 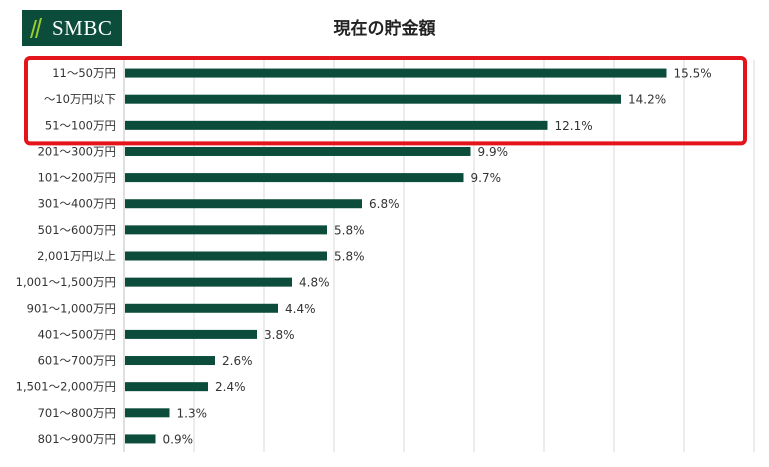 What do you see at coordinates (192, 413) in the screenshot?
I see `value-label: 1.3%` at bounding box center [192, 413].